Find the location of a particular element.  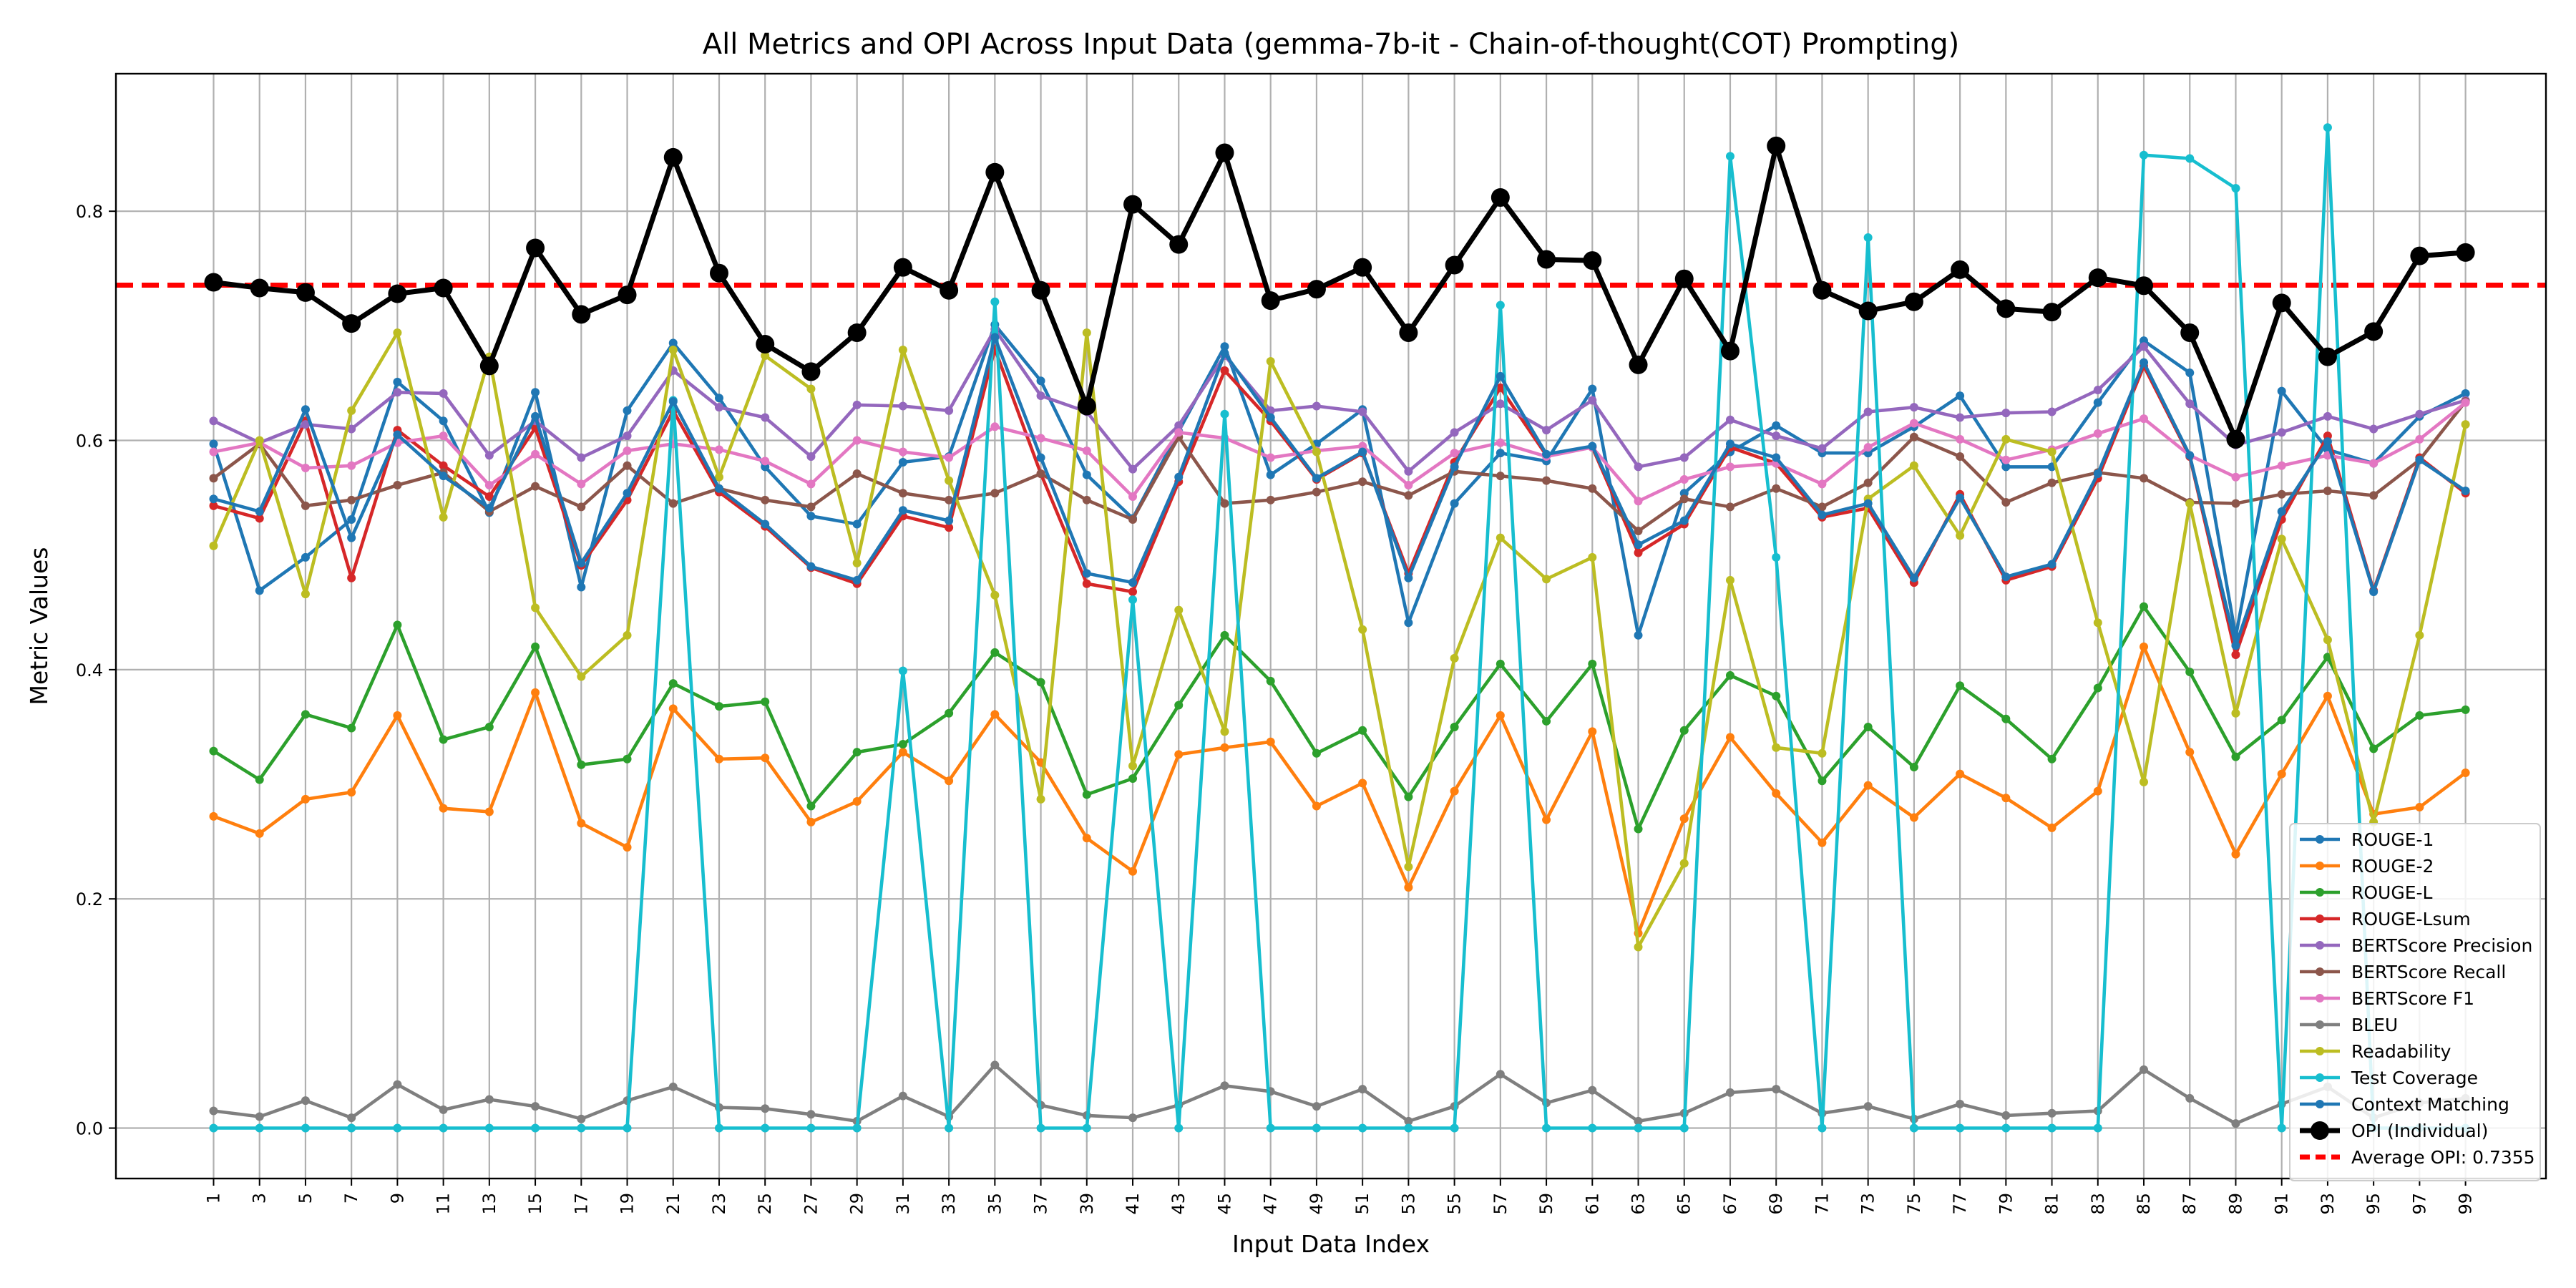

legend-item: ROUGE-1 is located at coordinates (2367, 839).